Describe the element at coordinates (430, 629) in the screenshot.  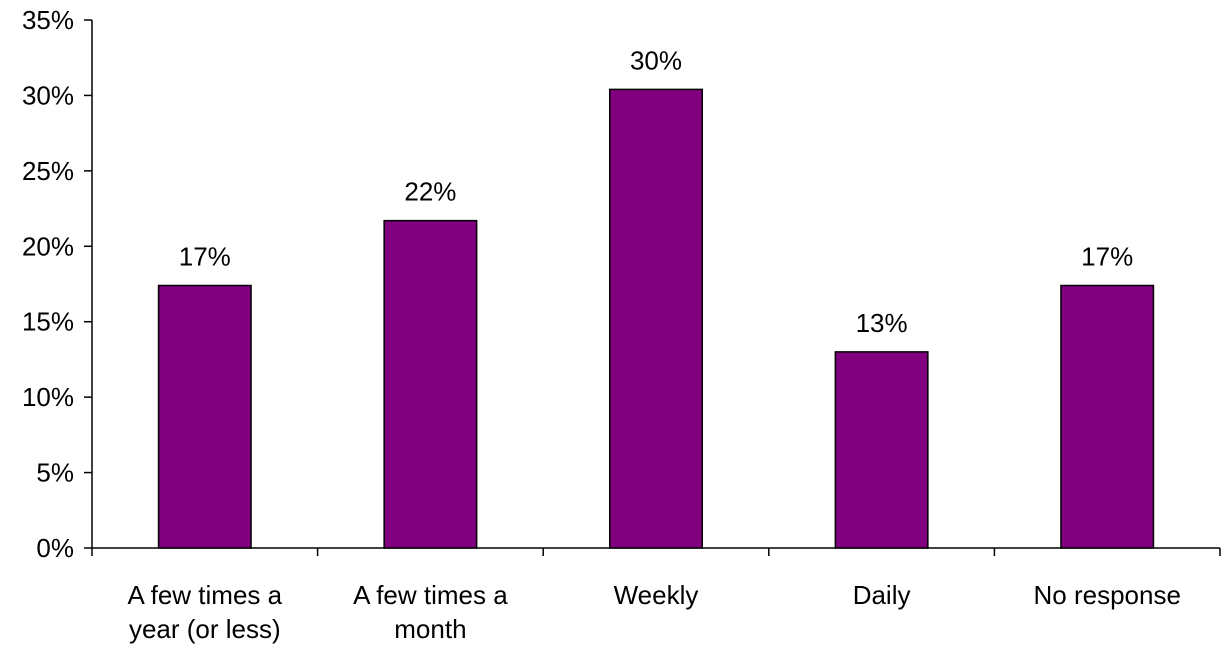
I see `x-category-label: month` at that location.